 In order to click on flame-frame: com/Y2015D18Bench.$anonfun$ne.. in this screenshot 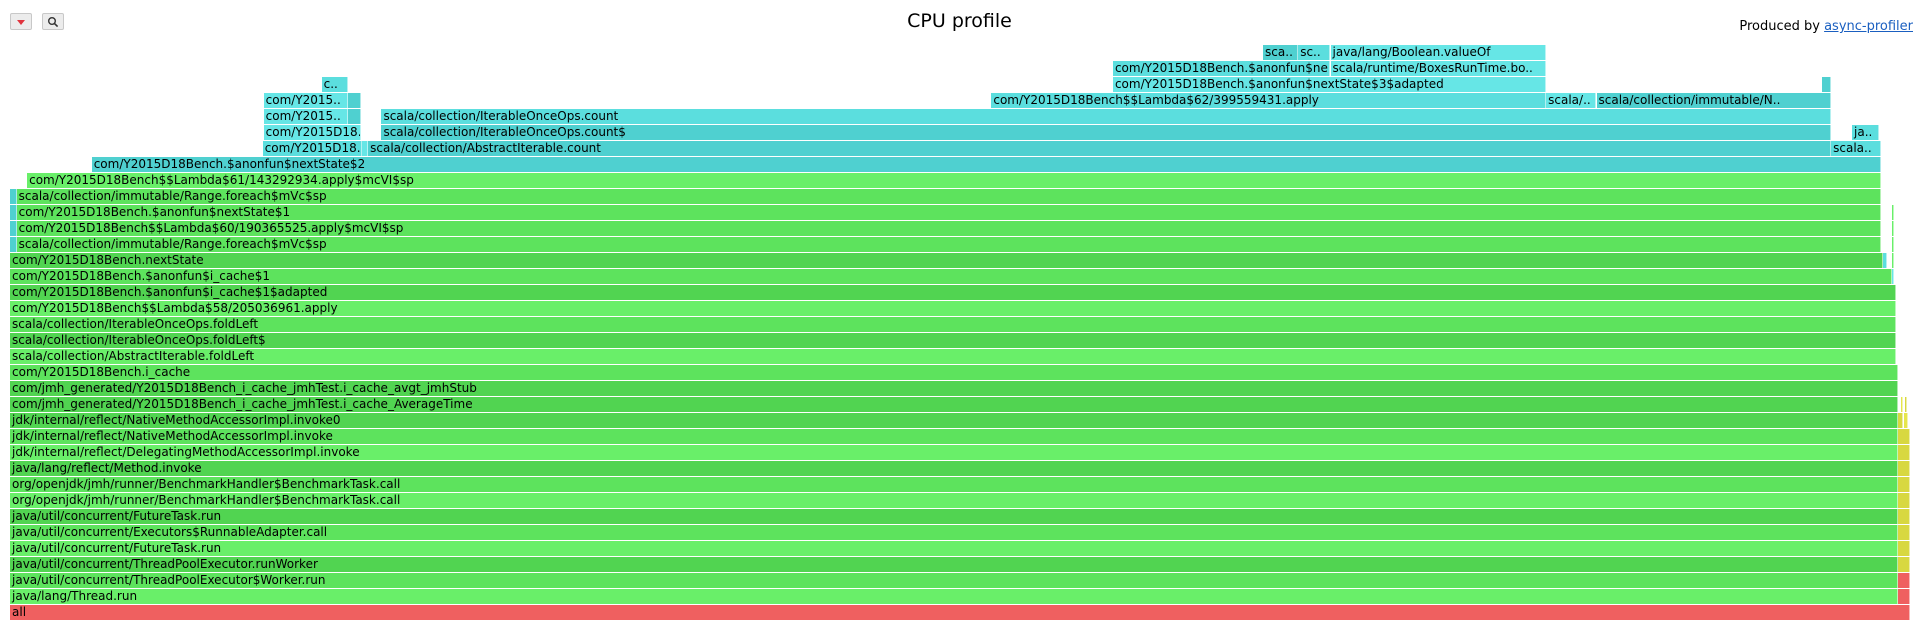, I will do `click(1221, 68)`.